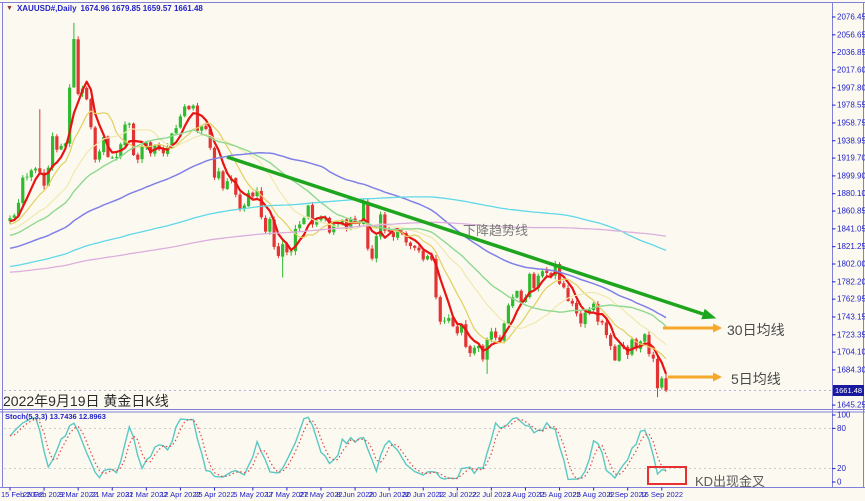 The image size is (865, 501). What do you see at coordinates (841, 468) in the screenshot?
I see `stoch-tick-label: 20` at bounding box center [841, 468].